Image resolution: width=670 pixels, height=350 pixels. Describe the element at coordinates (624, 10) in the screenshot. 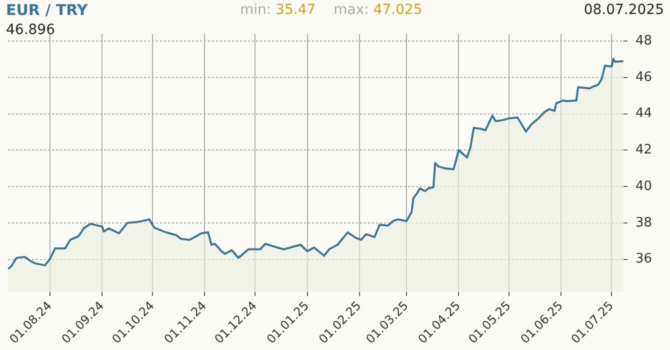

I see `text: 08.07.2025` at that location.